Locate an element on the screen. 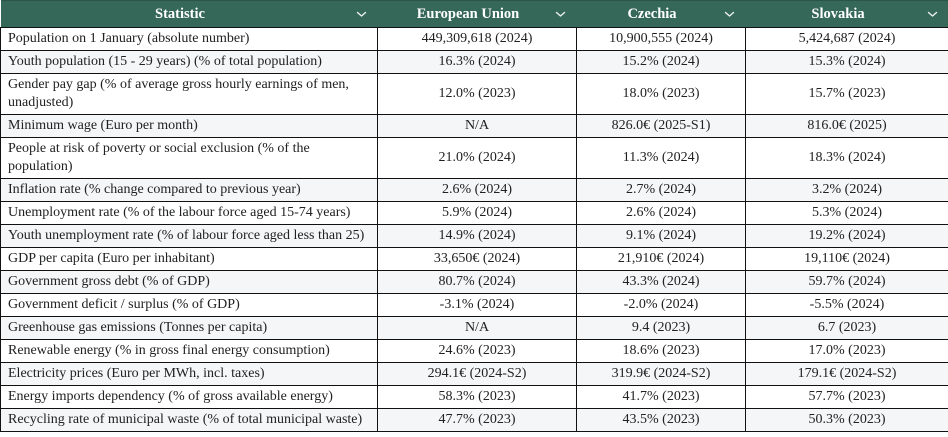  column-header-statistic: Statistic is located at coordinates (189, 14).